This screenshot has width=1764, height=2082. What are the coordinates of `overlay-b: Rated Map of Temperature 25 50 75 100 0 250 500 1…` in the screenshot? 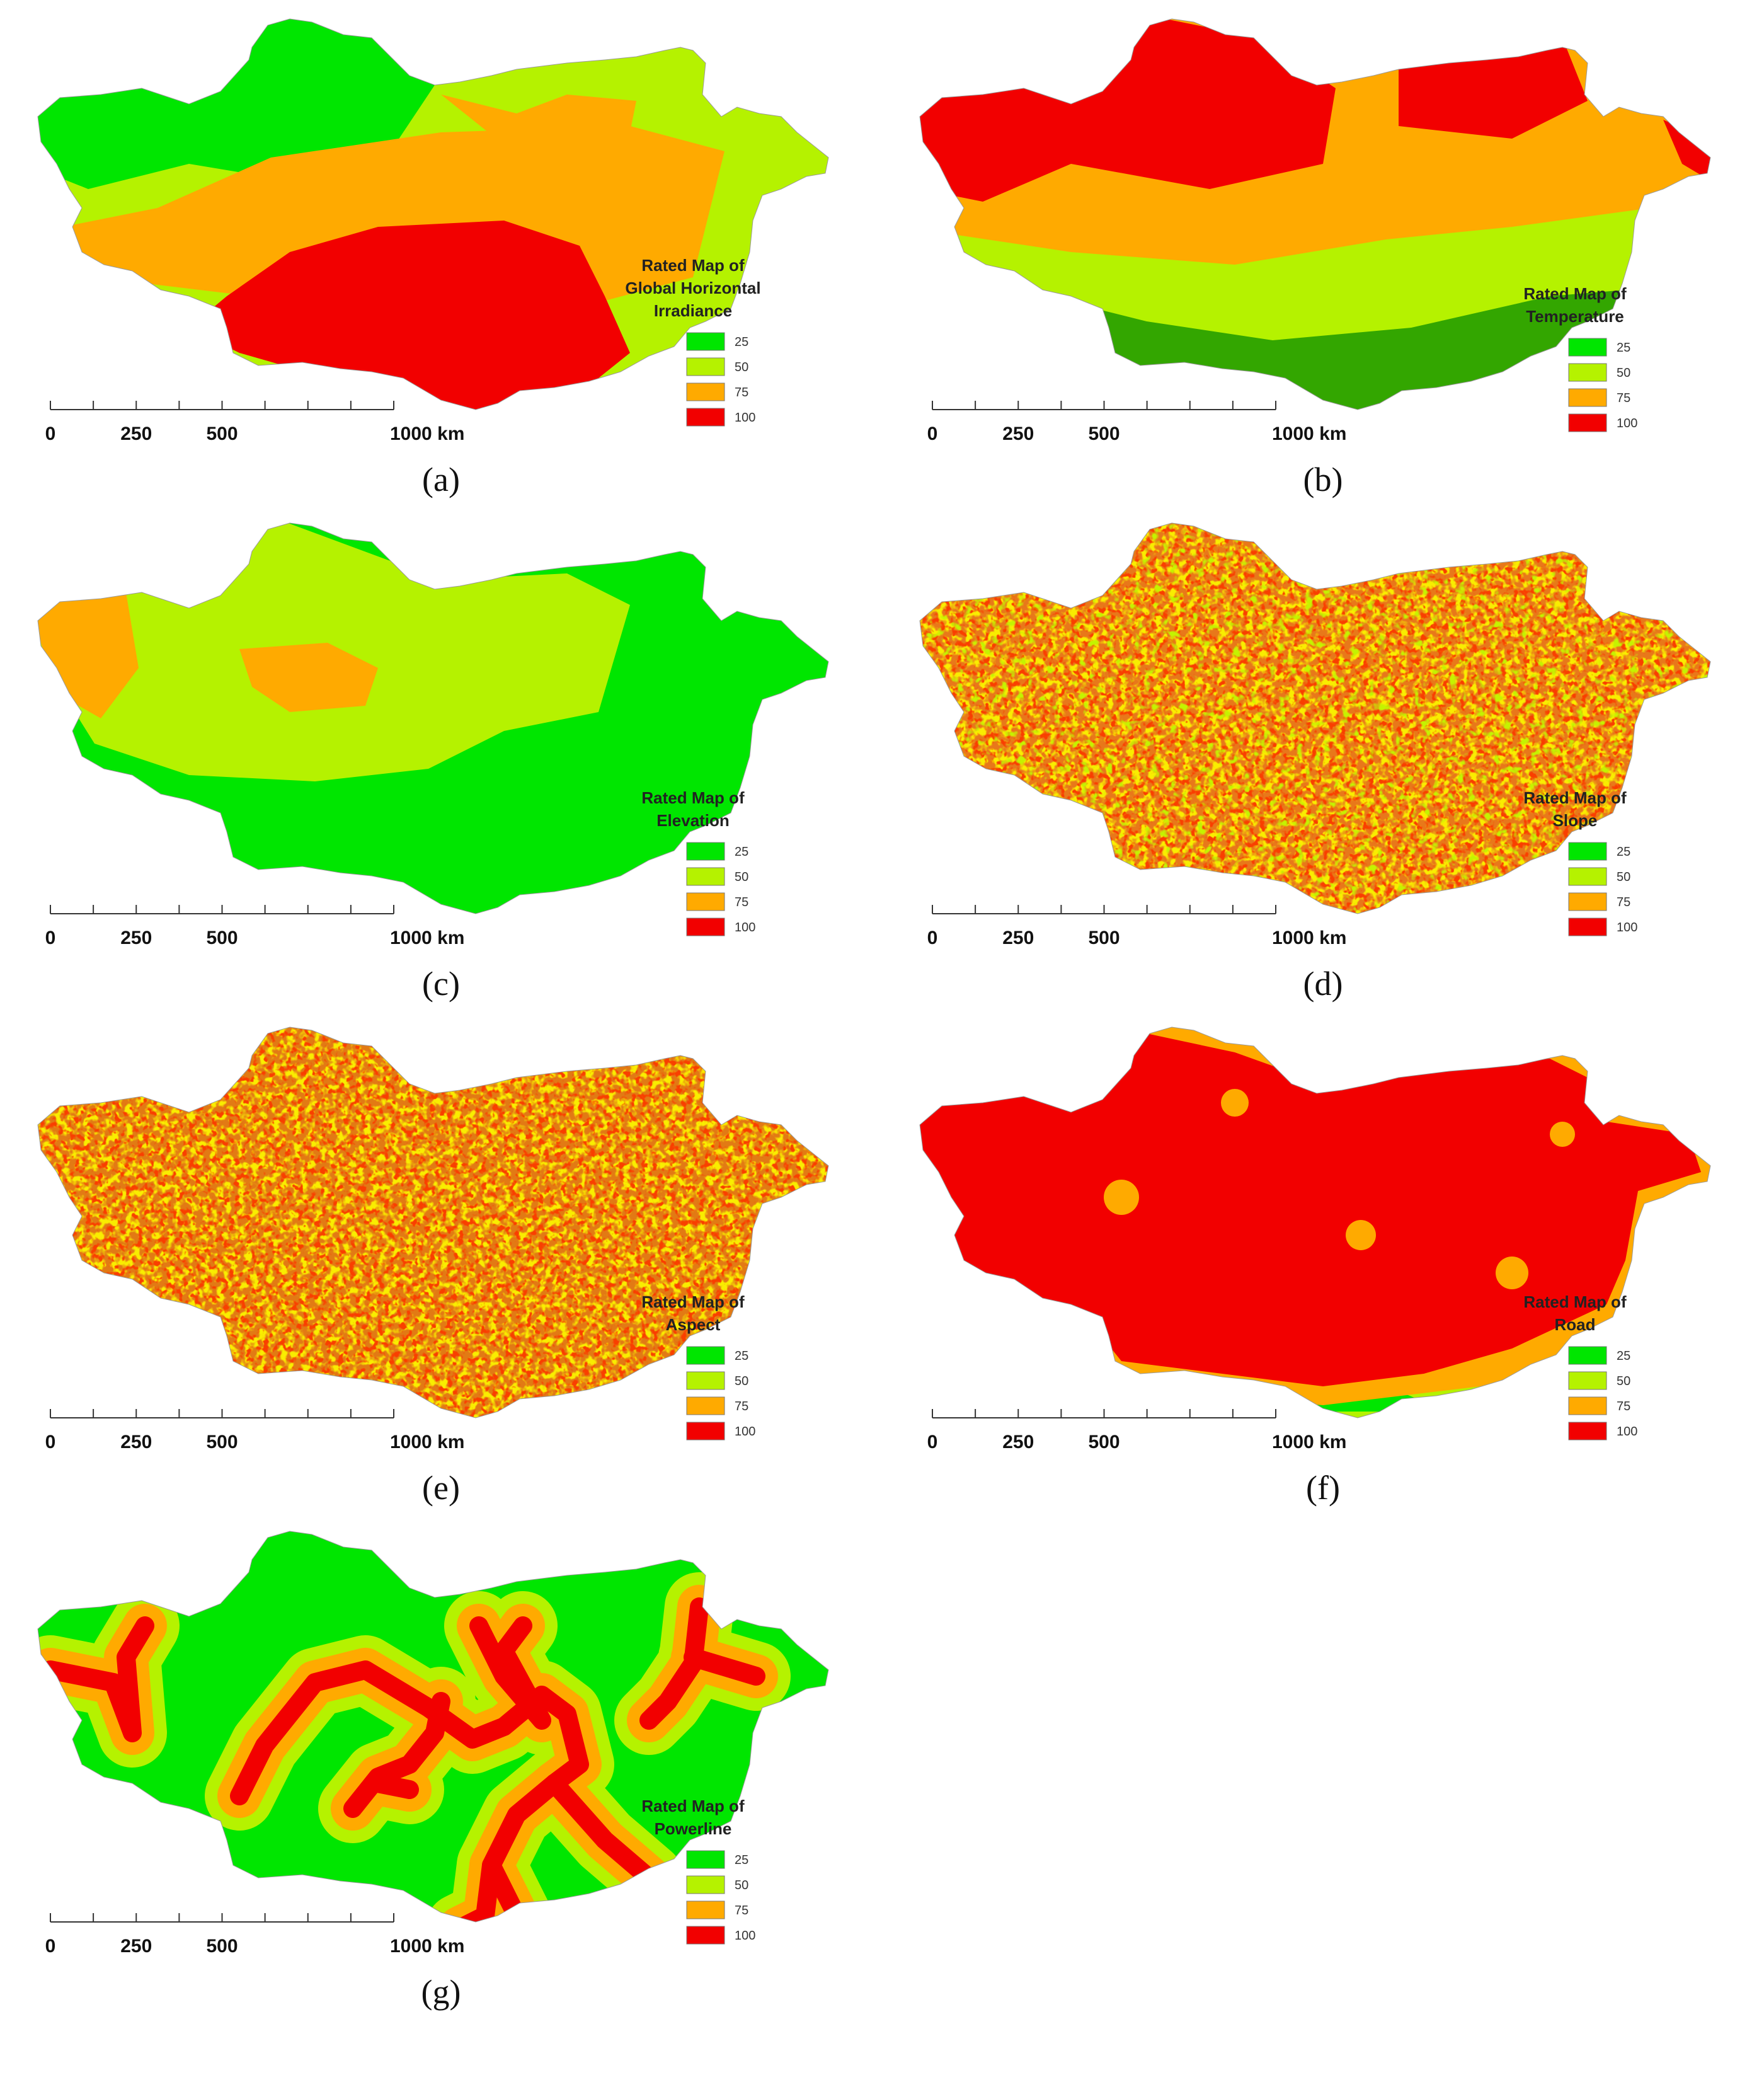 It's located at (1282, 364).